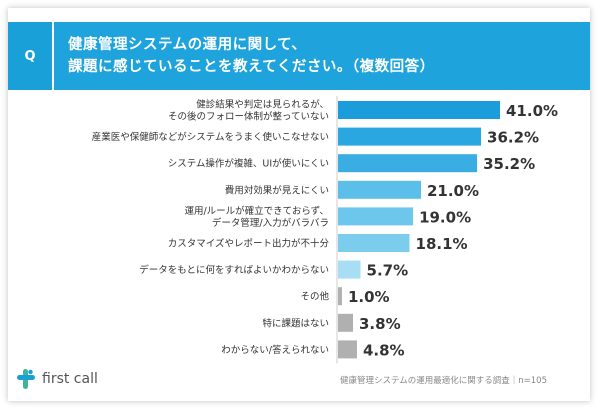 The width and height of the screenshot is (600, 411). I want to click on category-label-2: 産業医や保健師などがシステムをうまく使いこなせない, so click(210, 137).